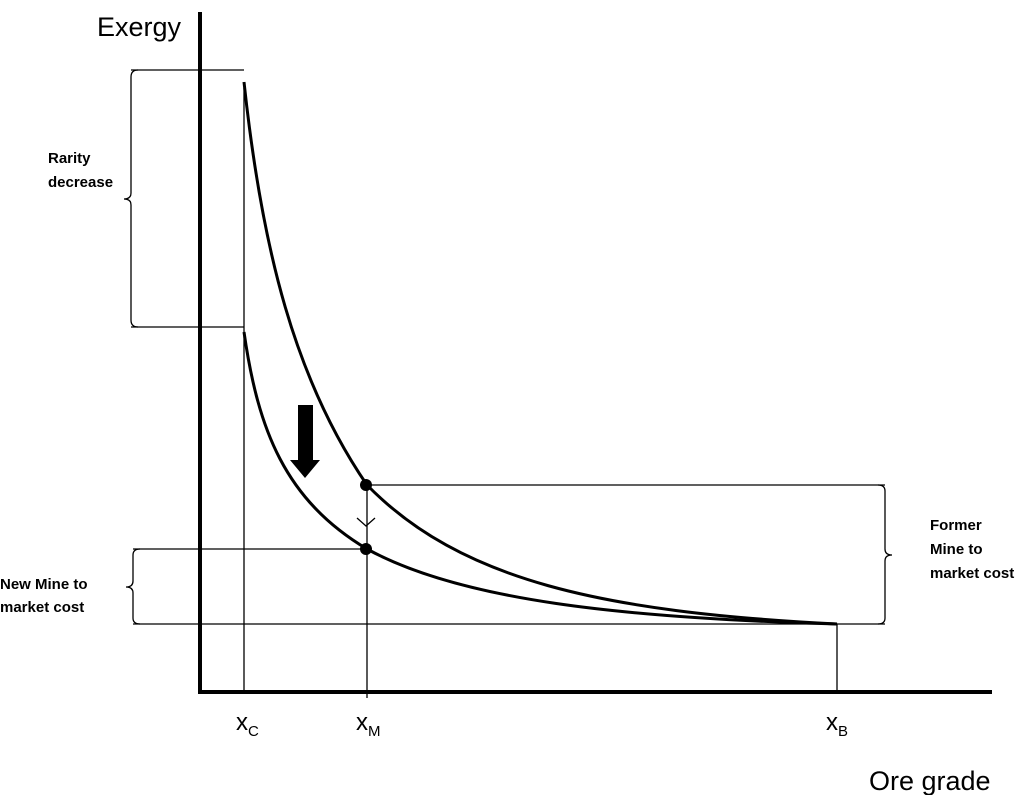  I want to click on rarity-decrease-arrow-icon, so click(305, 441).